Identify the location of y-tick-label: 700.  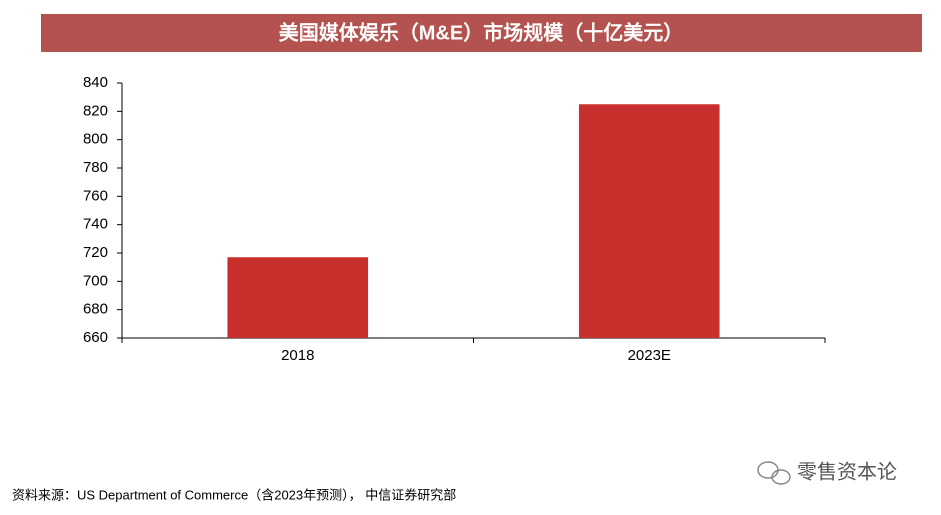
(95, 280).